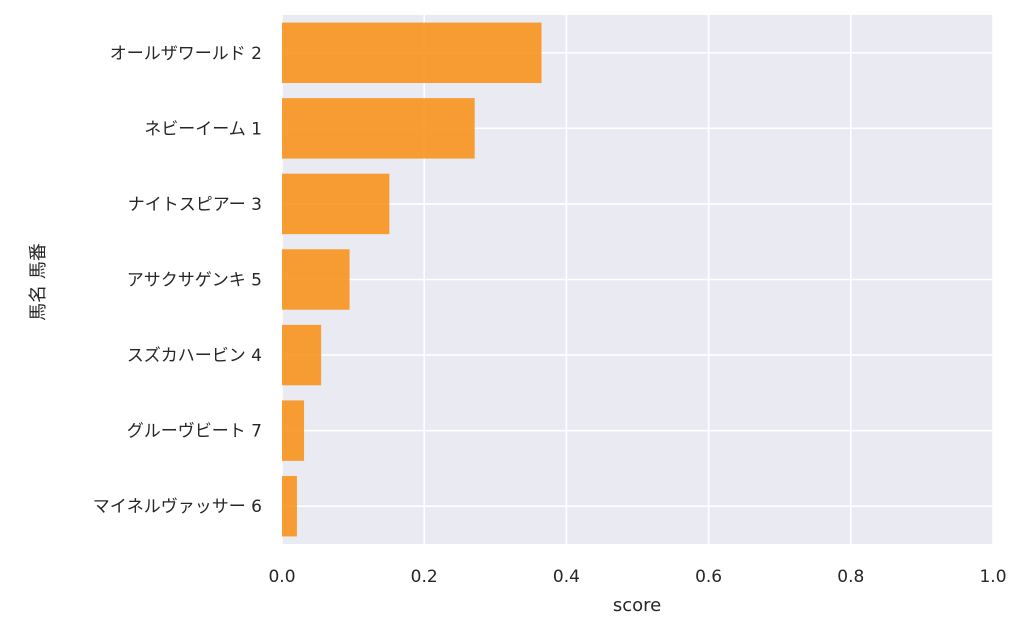  What do you see at coordinates (203, 129) in the screenshot?
I see `y-tick-label: ネビーイーム 1` at bounding box center [203, 129].